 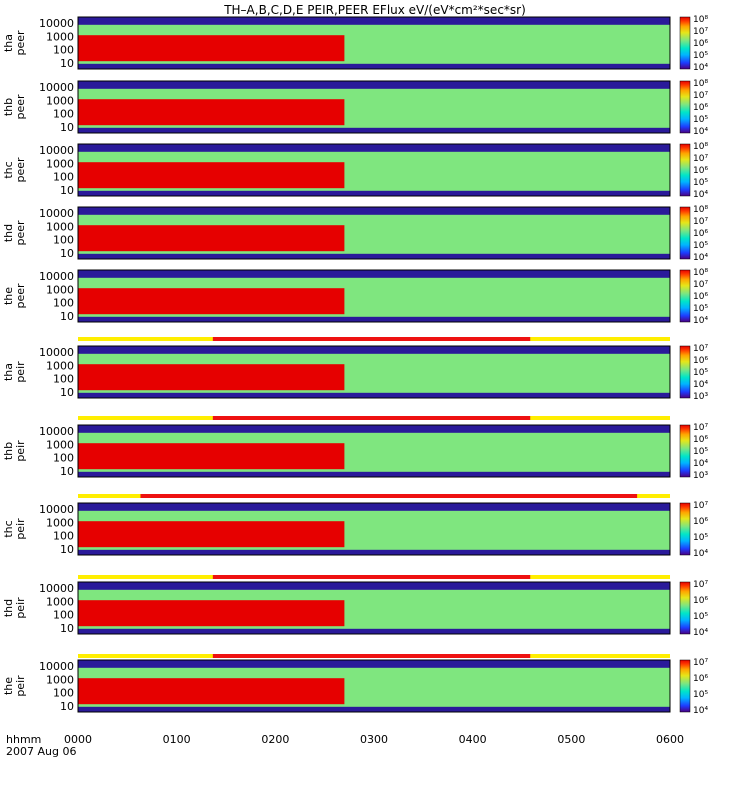 What do you see at coordinates (41, 751) in the screenshot?
I see `time-axis-date: 2007 Aug 06` at bounding box center [41, 751].